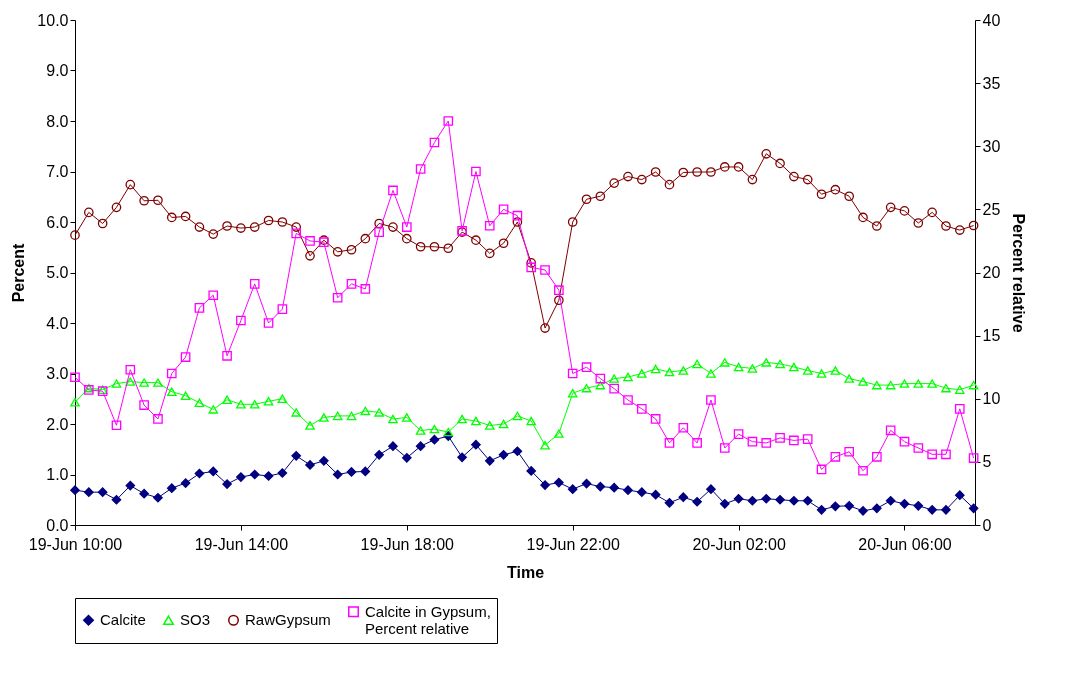 Image resolution: width=1084 pixels, height=677 pixels. What do you see at coordinates (1019, 273) in the screenshot?
I see `y2-axis-title: Percent relative` at bounding box center [1019, 273].